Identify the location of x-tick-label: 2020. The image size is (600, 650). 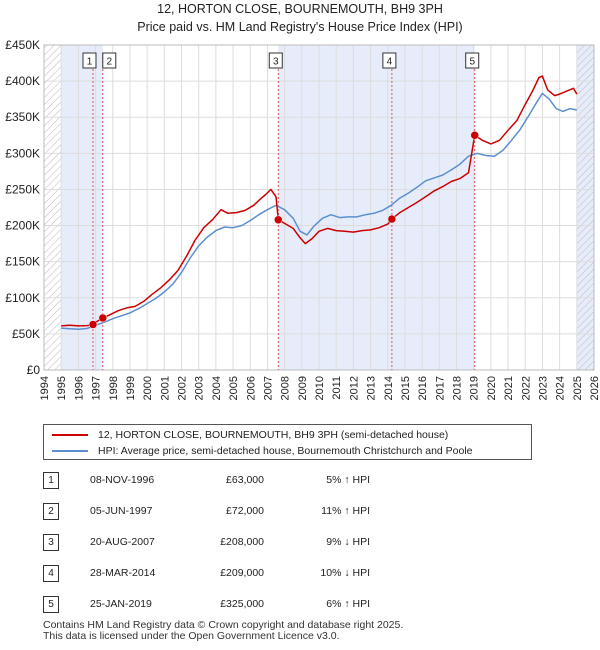
(492, 388).